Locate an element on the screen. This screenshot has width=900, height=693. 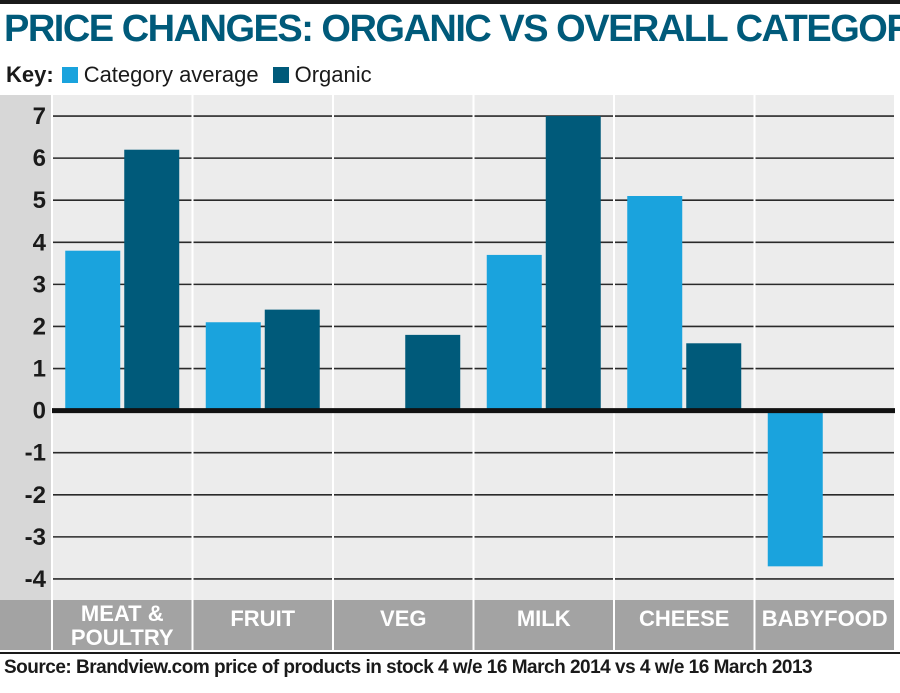
bar-organic-milk is located at coordinates (573, 263).